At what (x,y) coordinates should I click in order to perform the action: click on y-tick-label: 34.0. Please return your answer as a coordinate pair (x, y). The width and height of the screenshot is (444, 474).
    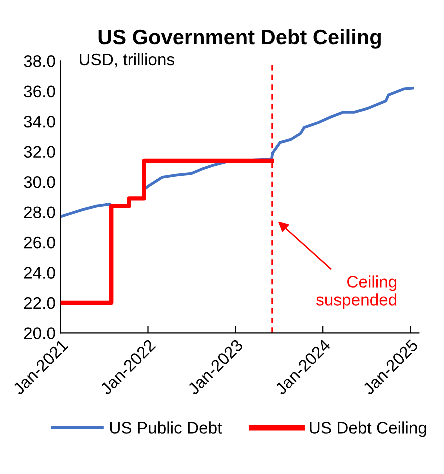
    Looking at the image, I should click on (40, 122).